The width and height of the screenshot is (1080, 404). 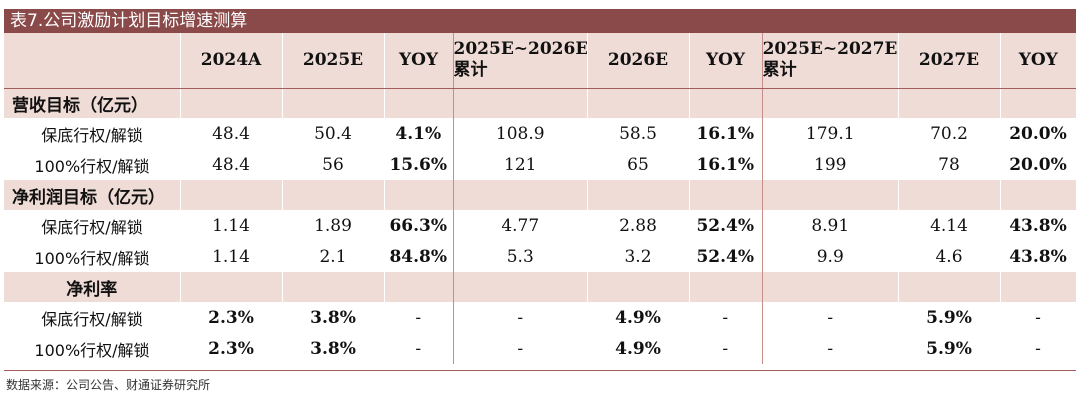 What do you see at coordinates (418, 61) in the screenshot?
I see `header-cell-yoy-2025: YOY` at bounding box center [418, 61].